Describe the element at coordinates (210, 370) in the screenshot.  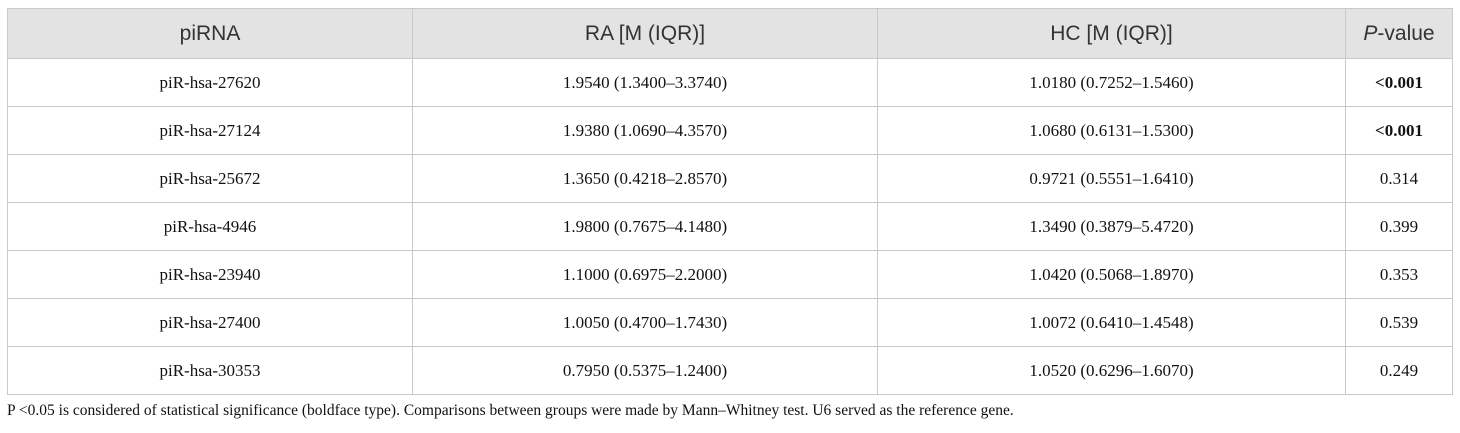
I see `table-cell: piR-hsa-30353` at that location.